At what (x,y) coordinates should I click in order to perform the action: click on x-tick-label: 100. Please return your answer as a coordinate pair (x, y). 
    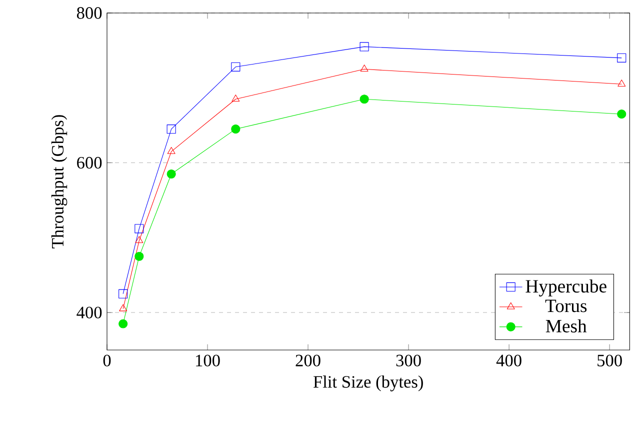
    Looking at the image, I should click on (208, 360).